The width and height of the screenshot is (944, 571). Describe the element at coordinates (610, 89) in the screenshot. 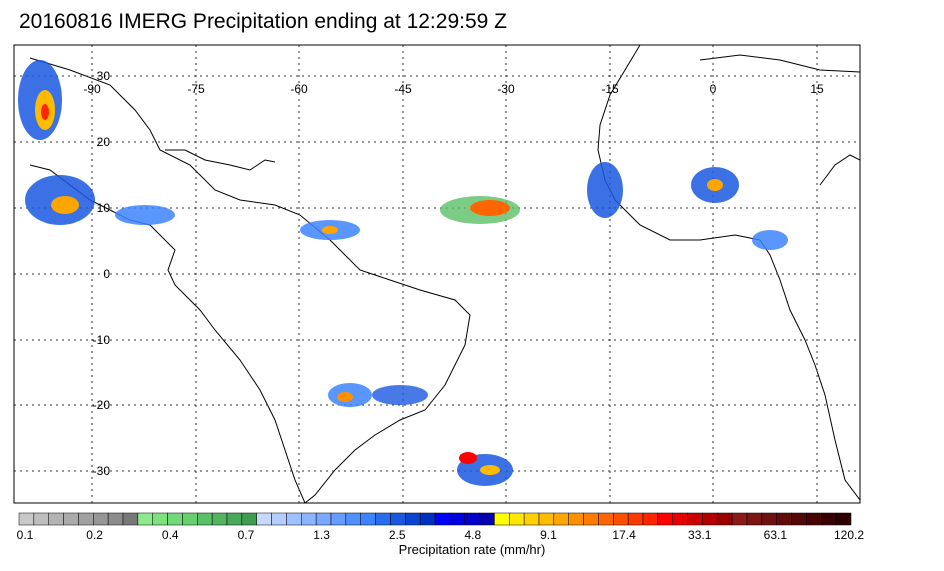

I see `longitude-label: -15` at that location.